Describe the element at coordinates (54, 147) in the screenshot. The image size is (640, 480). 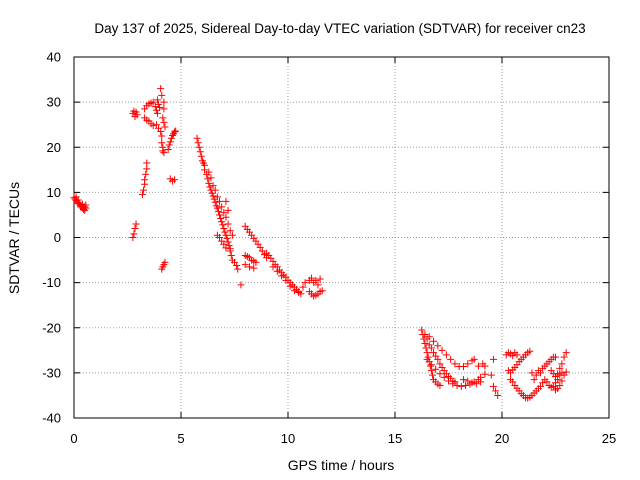
I see `y-tick-label: 20` at that location.